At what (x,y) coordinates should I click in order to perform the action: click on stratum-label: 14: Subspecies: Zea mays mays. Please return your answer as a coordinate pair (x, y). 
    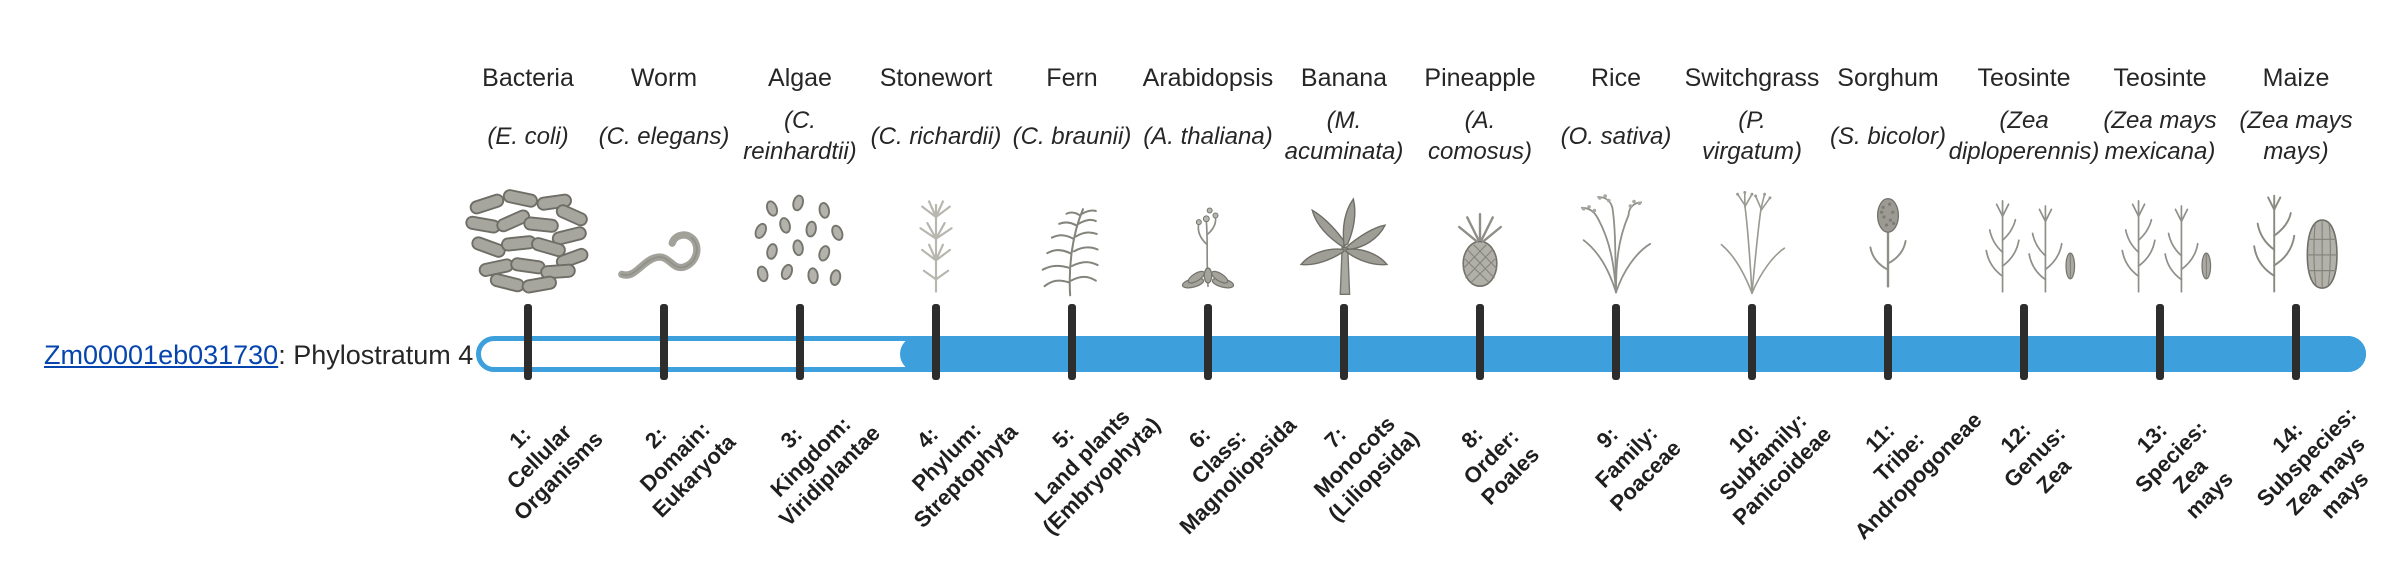
    Looking at the image, I should click on (2278, 469).